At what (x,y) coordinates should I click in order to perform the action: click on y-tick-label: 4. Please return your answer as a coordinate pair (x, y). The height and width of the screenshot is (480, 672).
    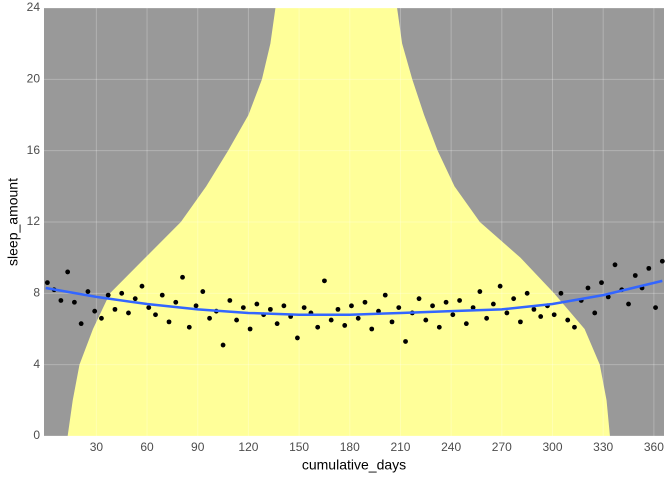
    Looking at the image, I should click on (36, 364).